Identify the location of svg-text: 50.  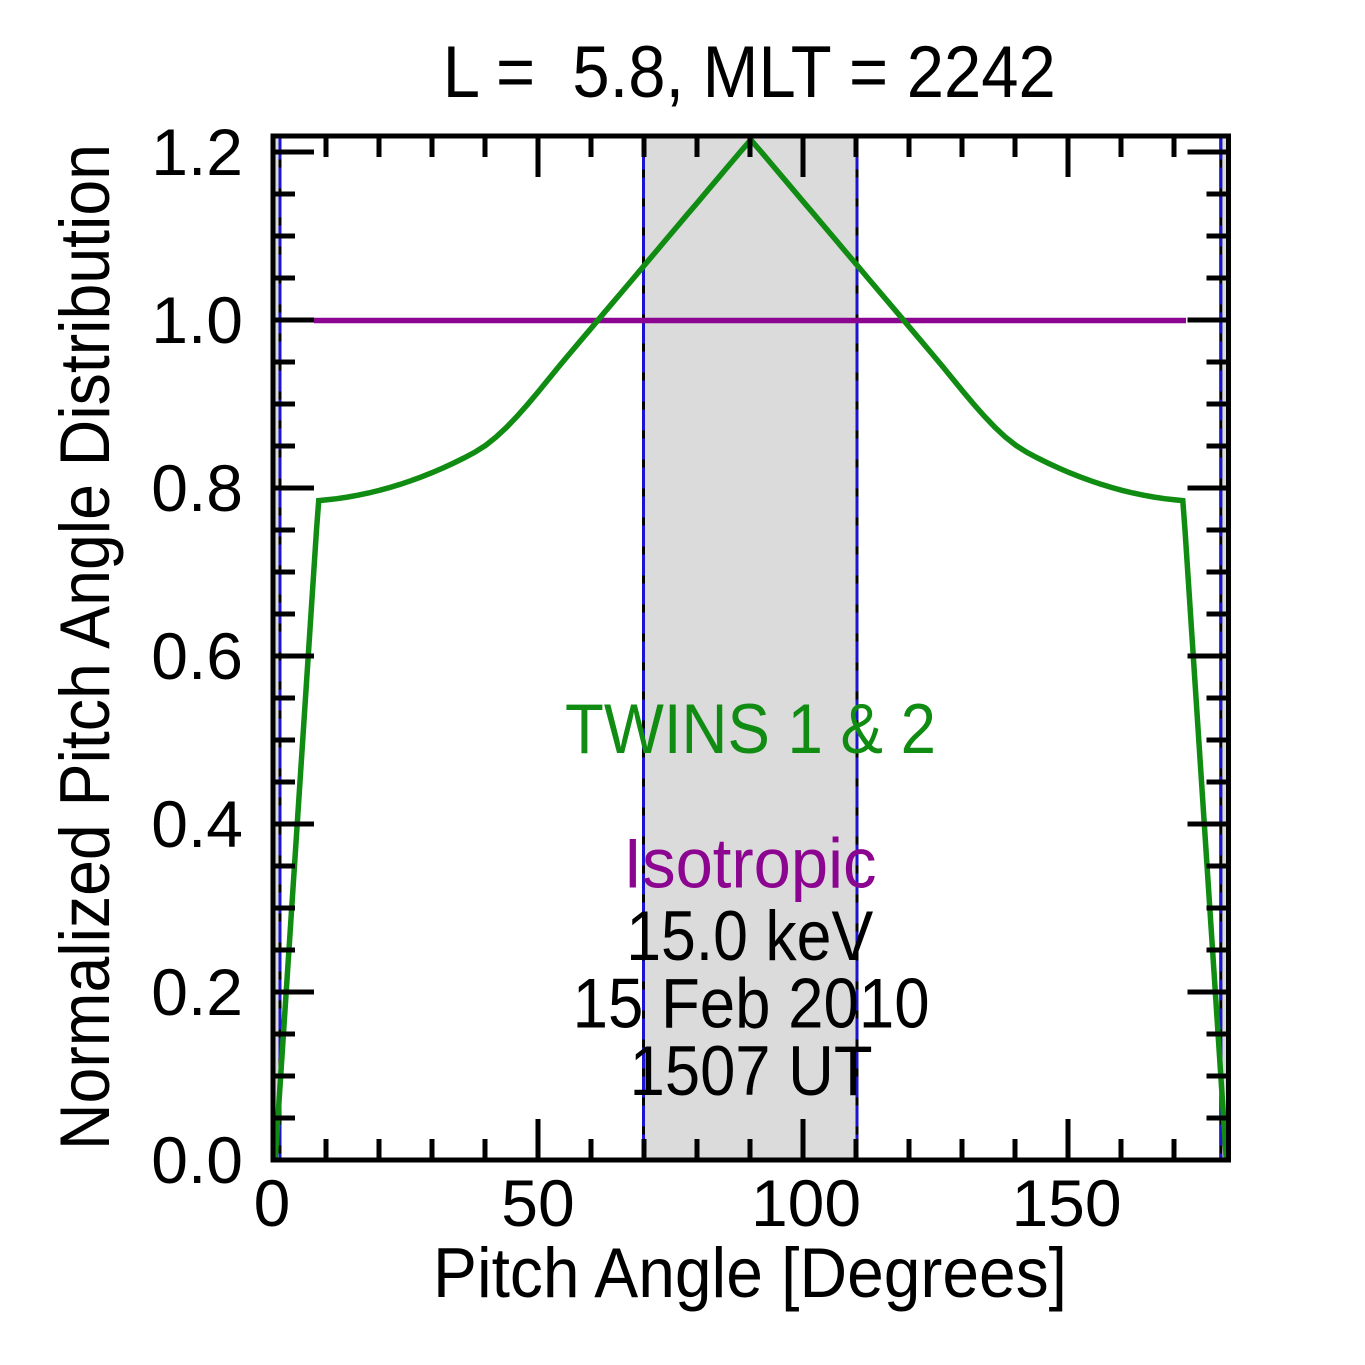
(537, 1203).